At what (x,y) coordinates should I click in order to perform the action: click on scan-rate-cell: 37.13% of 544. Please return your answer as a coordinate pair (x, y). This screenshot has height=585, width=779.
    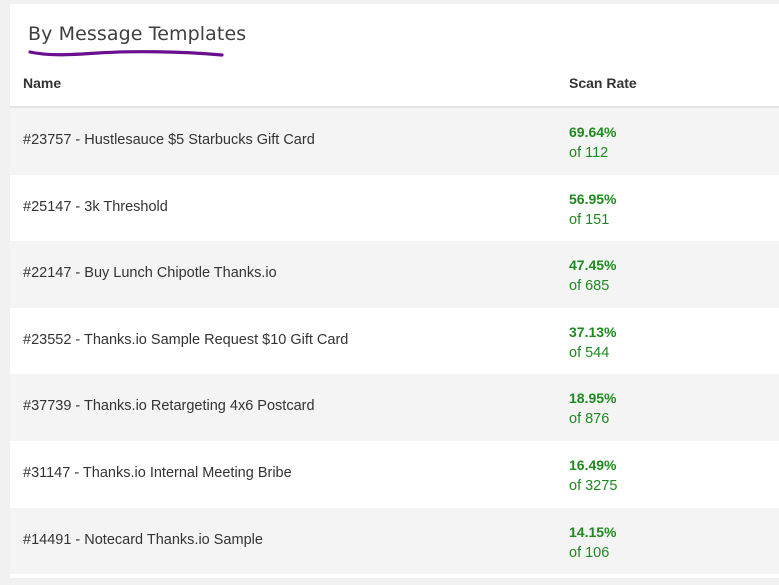
    Looking at the image, I should click on (592, 343).